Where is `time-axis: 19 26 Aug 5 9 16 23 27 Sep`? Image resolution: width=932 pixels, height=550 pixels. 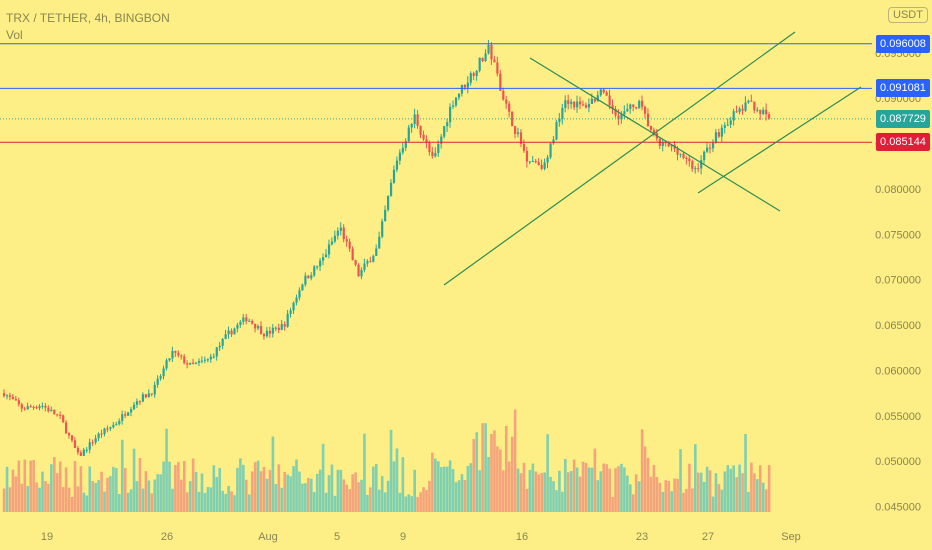 time-axis: 19 26 Aug 5 9 16 23 27 Sep is located at coordinates (421, 537).